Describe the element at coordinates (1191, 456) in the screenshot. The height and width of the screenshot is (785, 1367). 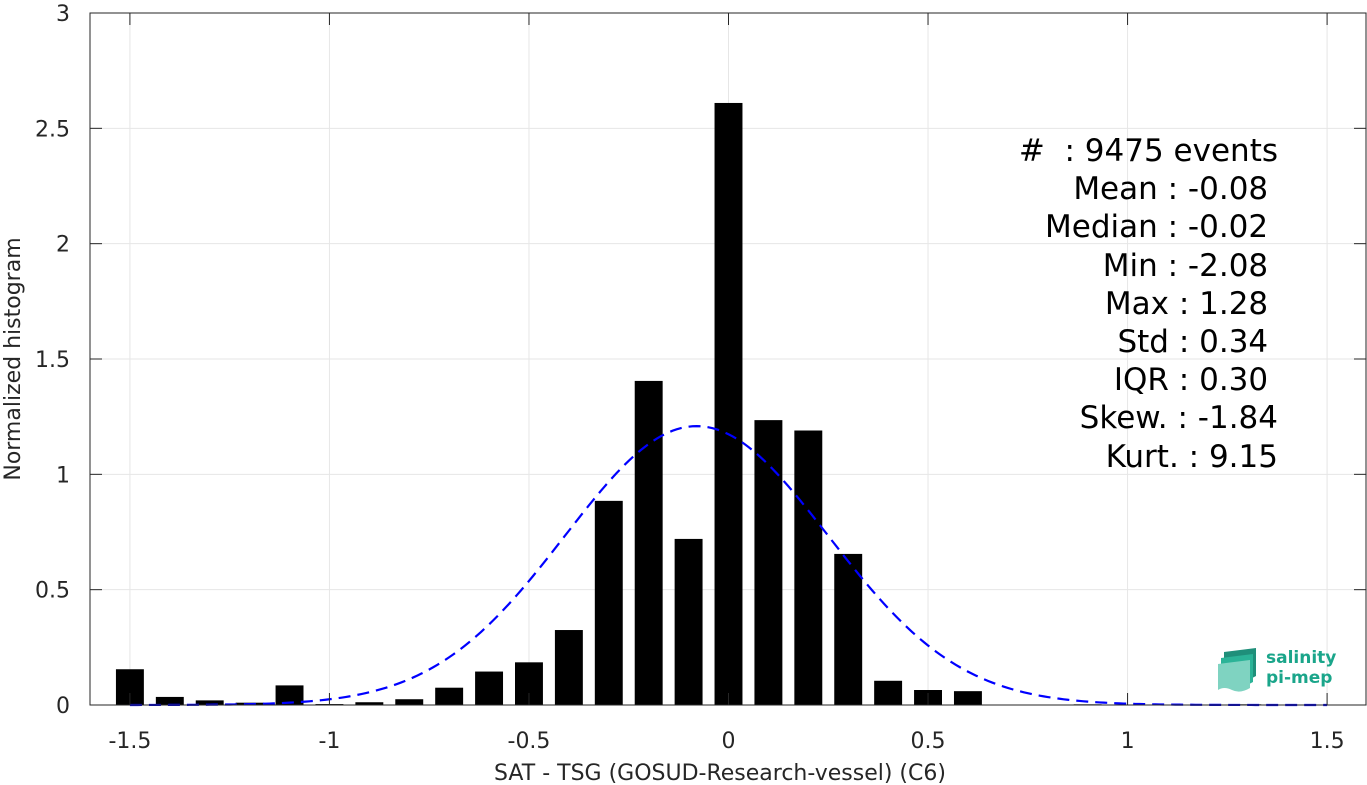
I see `stat-kurt: Kurt. : 9.15` at that location.